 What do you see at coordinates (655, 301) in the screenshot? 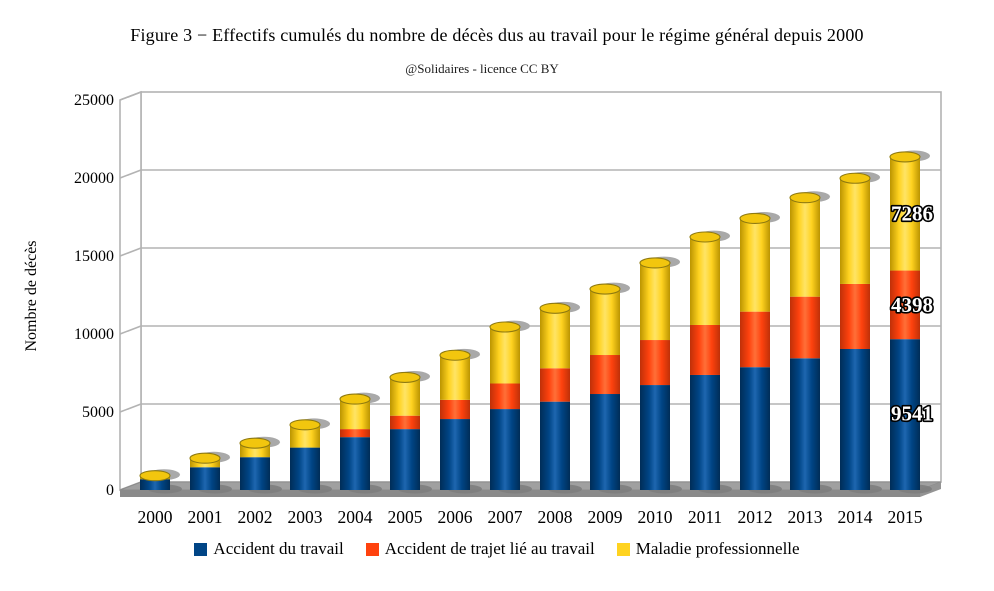
I see `bar-2010-Maladie professionnelle` at bounding box center [655, 301].